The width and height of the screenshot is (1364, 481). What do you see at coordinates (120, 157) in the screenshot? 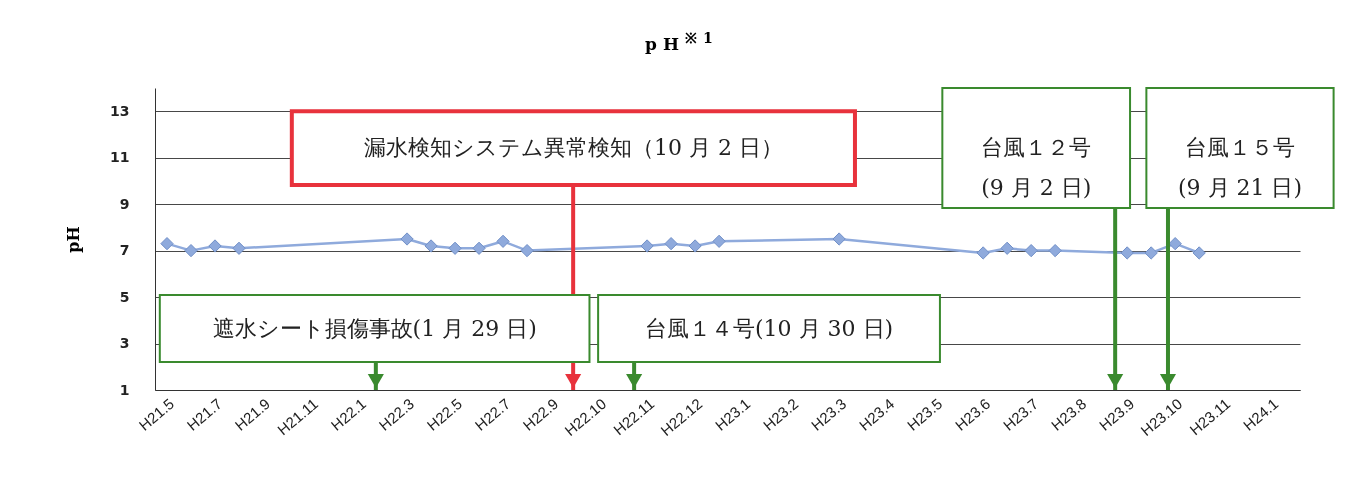
I see `y-tick-label: 11` at bounding box center [120, 157].